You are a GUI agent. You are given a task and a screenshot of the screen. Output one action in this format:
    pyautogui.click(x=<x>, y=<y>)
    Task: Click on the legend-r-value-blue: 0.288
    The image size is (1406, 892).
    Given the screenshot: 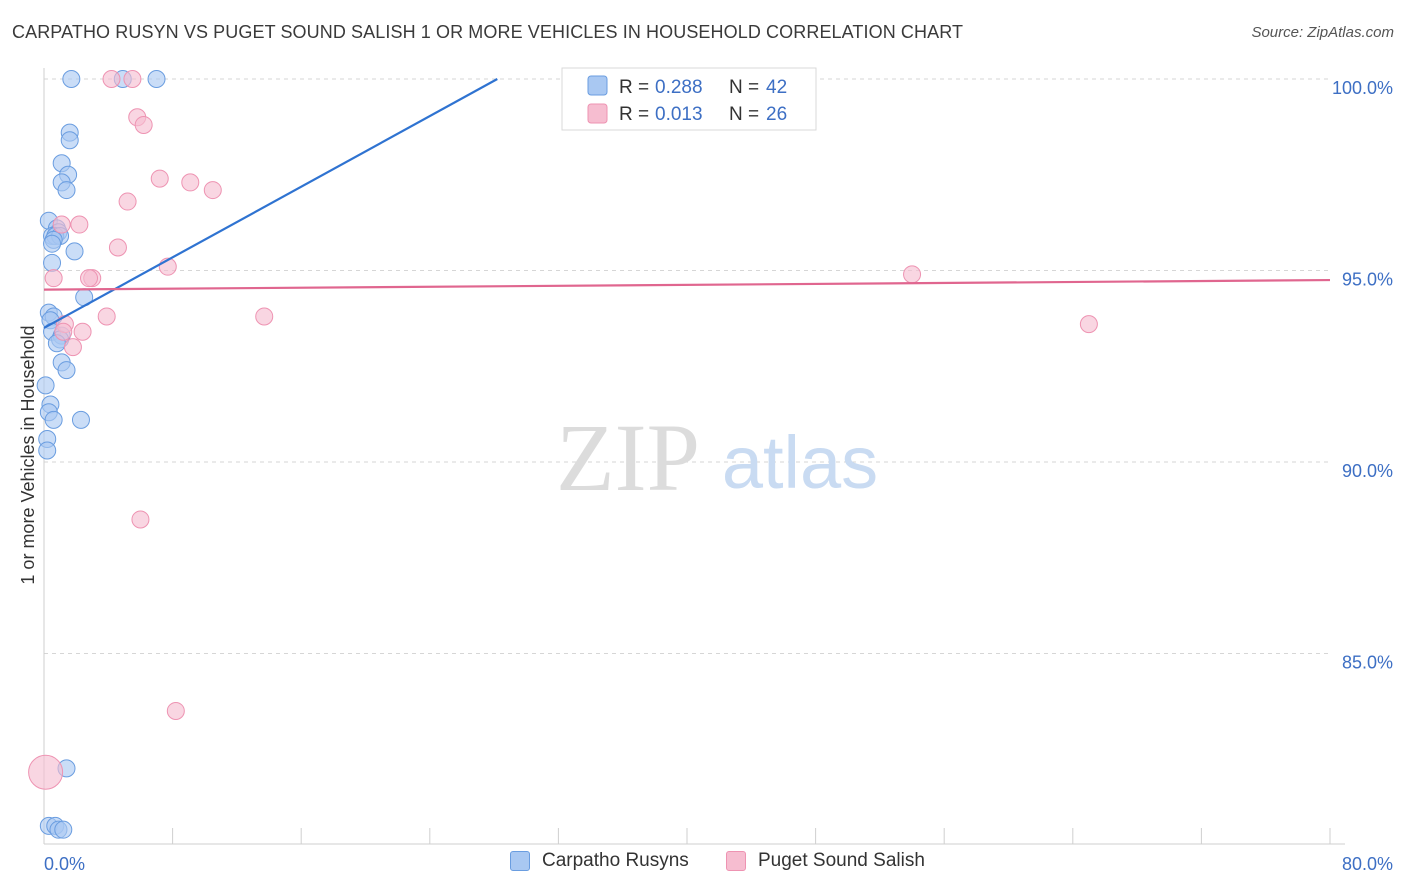 What is the action you would take?
    pyautogui.click(x=679, y=87)
    